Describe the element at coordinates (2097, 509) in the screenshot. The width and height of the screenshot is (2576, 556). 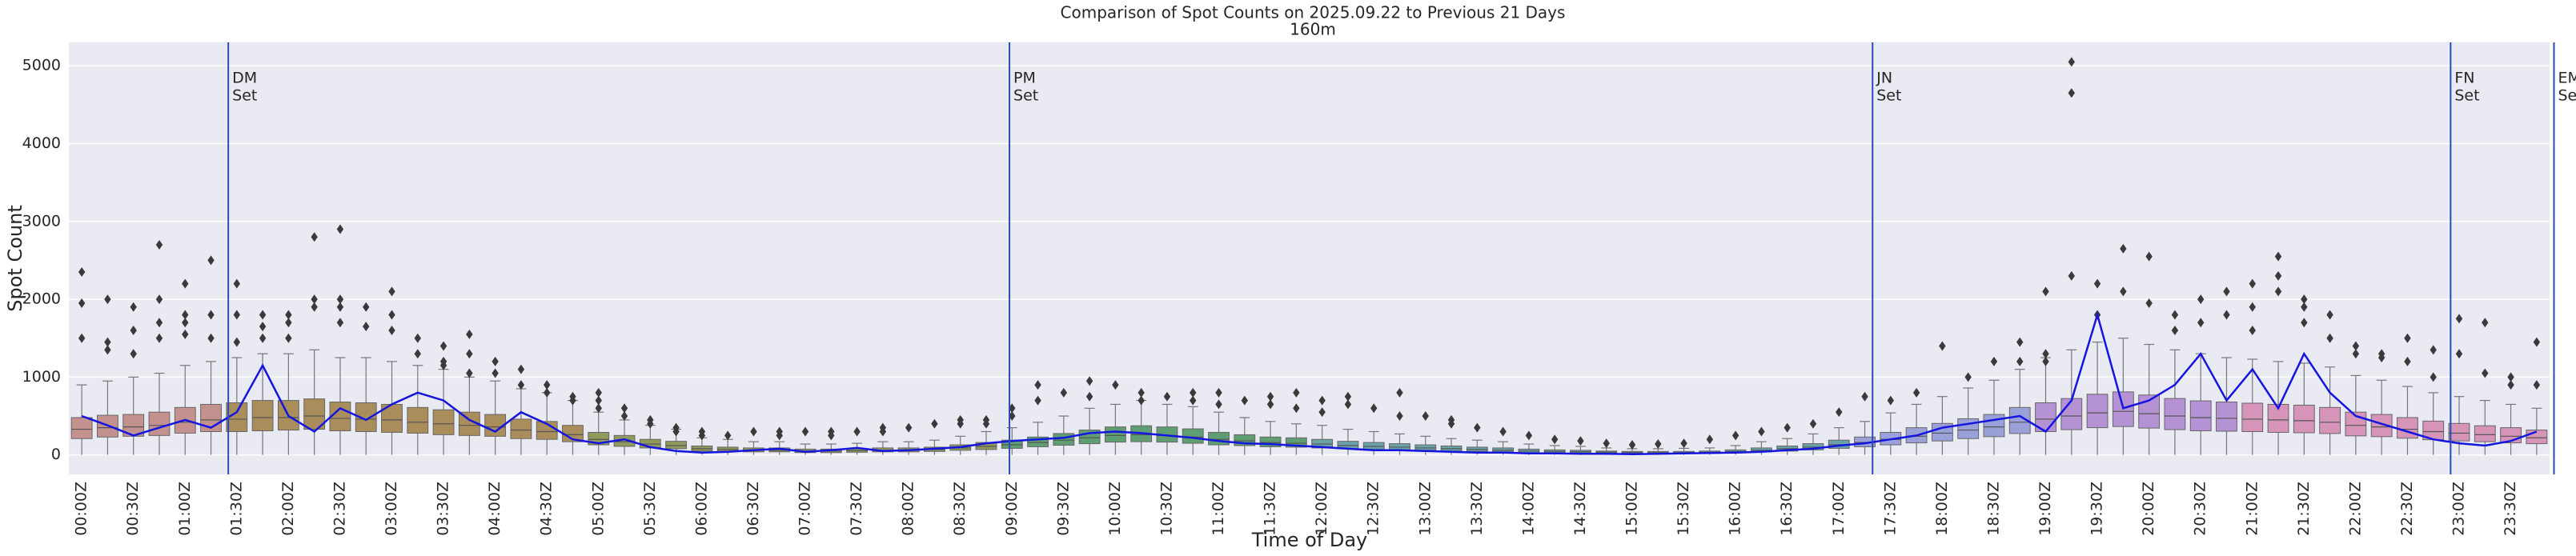
I see `x-tick-label: 19:30Z` at that location.